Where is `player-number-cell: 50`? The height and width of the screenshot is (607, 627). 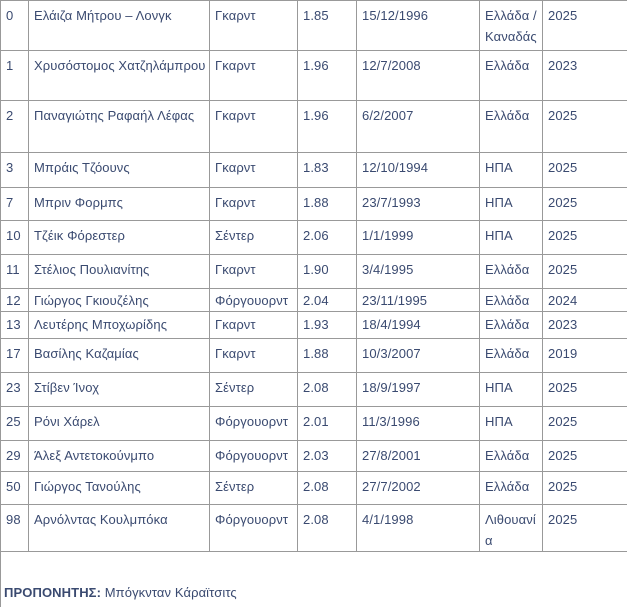 player-number-cell: 50 is located at coordinates (15, 488).